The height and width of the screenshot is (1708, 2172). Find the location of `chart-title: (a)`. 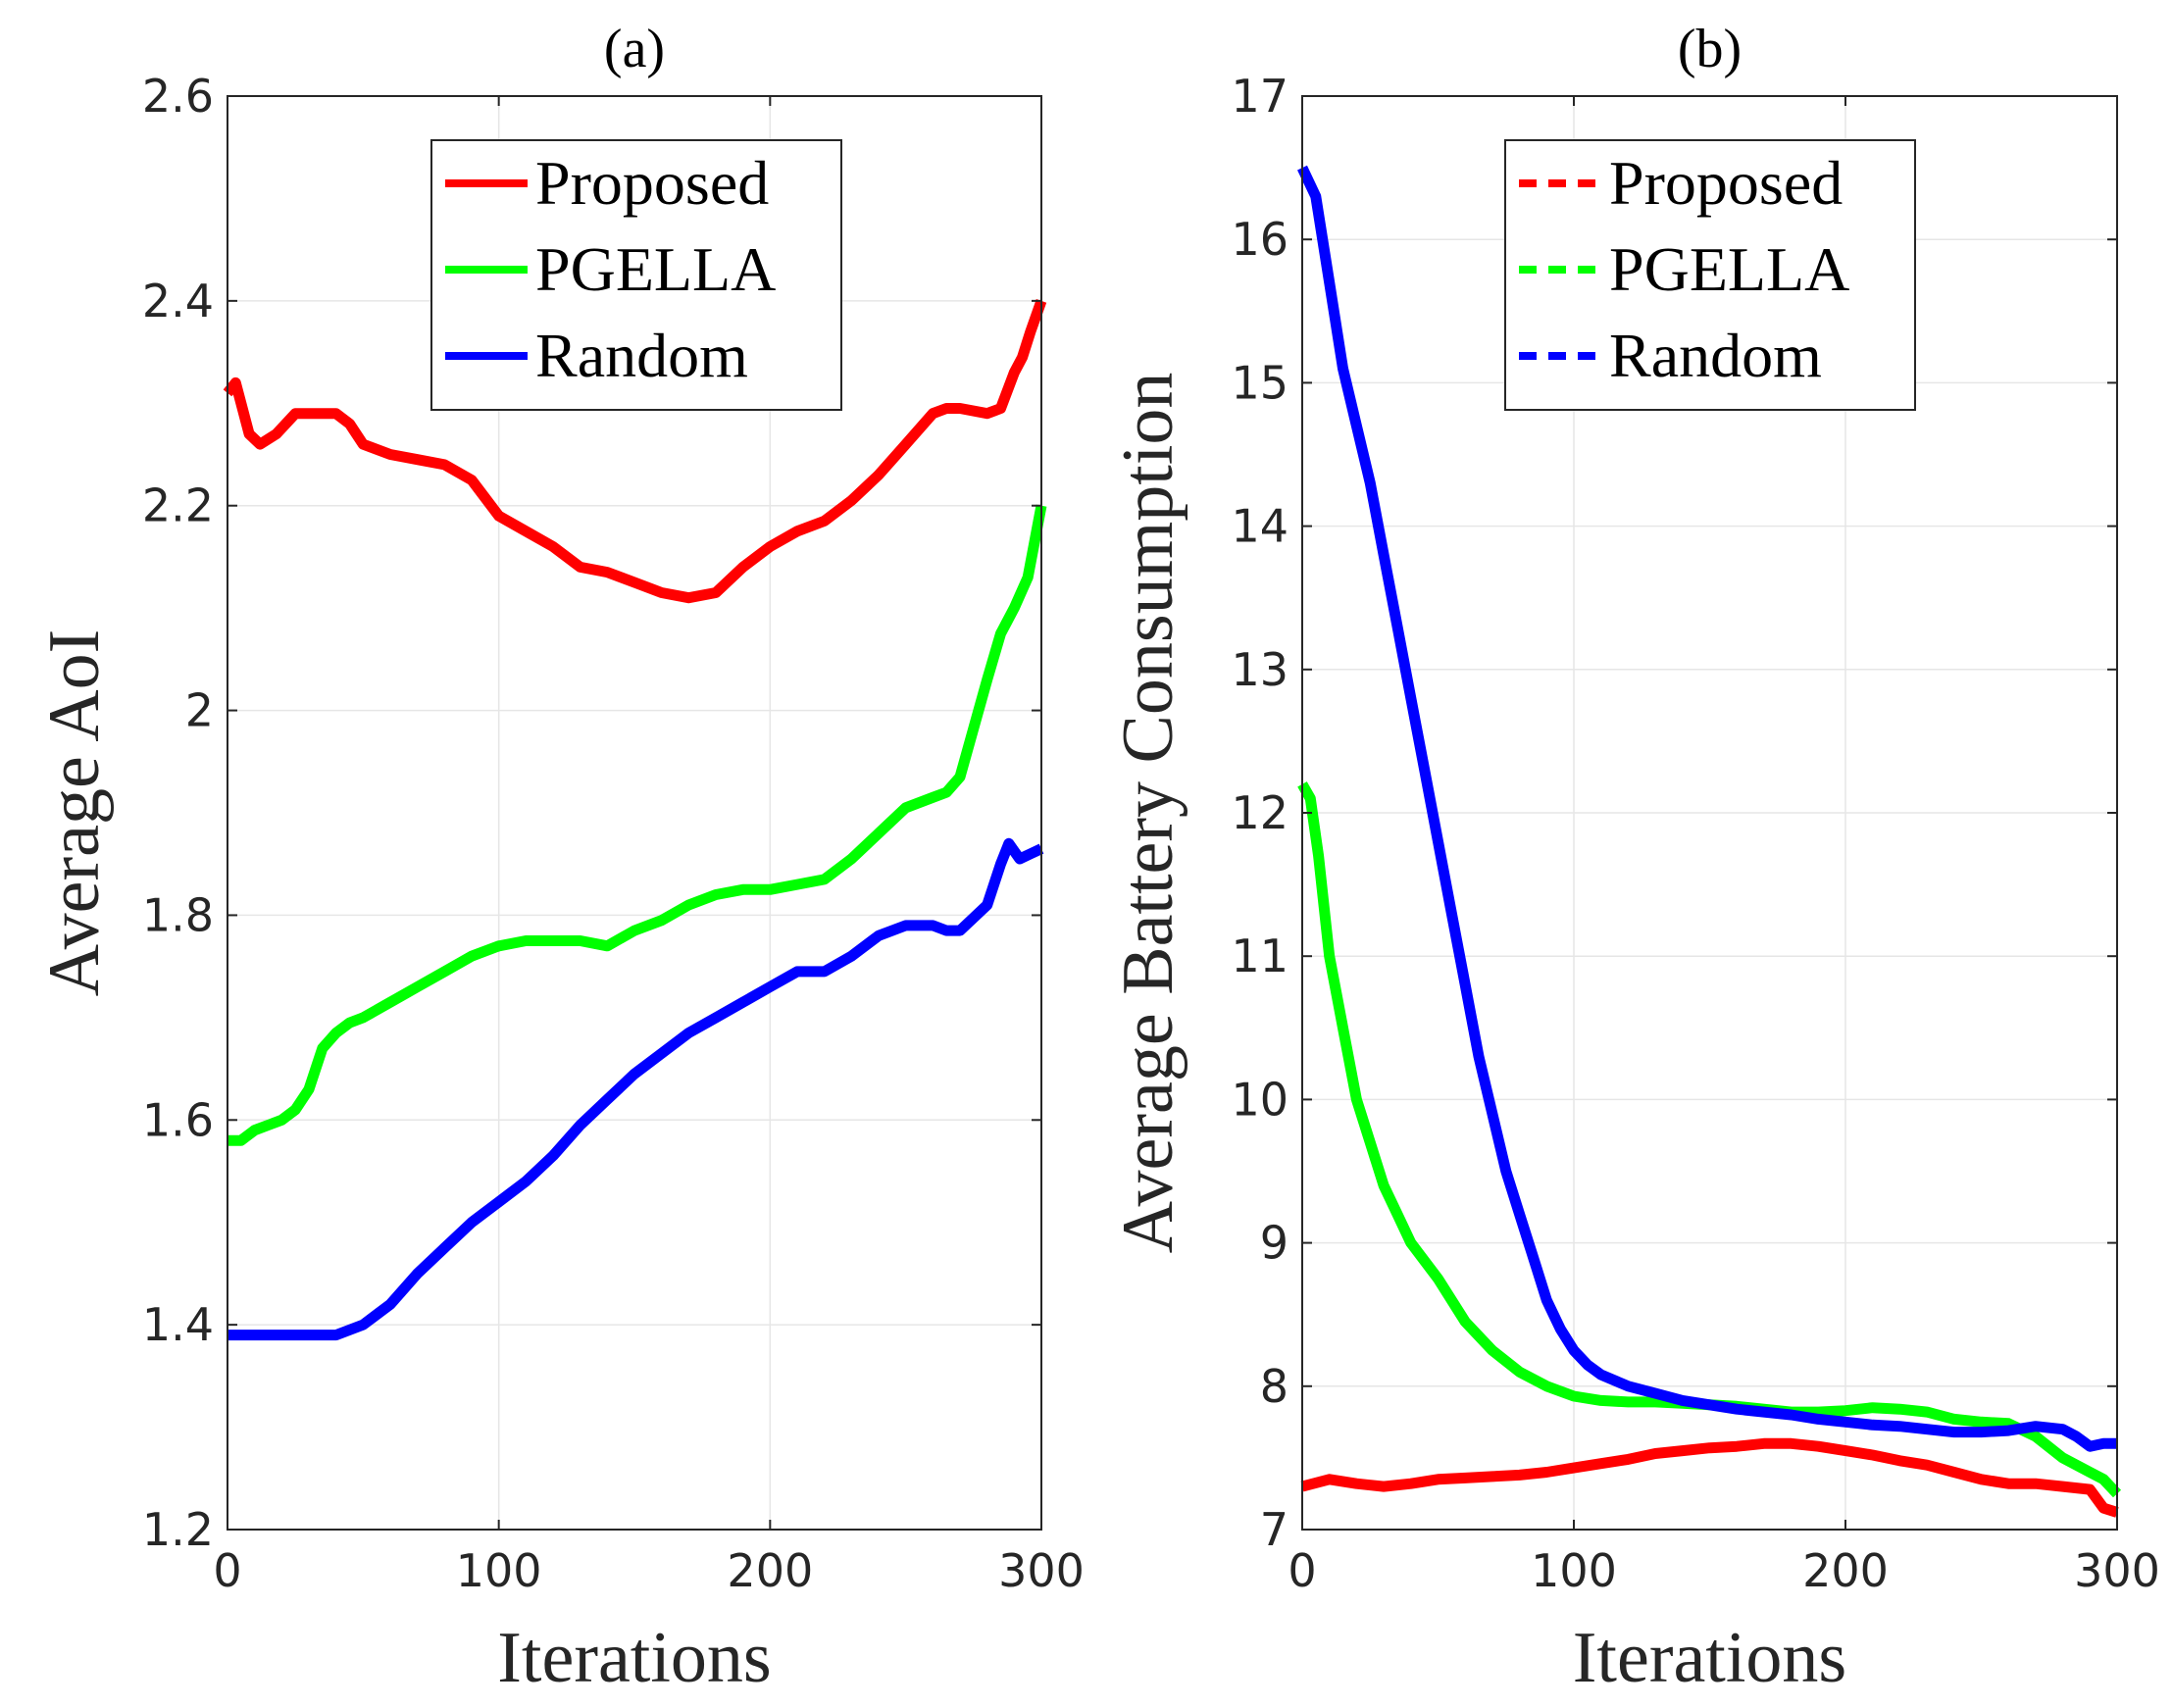

chart-title: (a) is located at coordinates (634, 49).